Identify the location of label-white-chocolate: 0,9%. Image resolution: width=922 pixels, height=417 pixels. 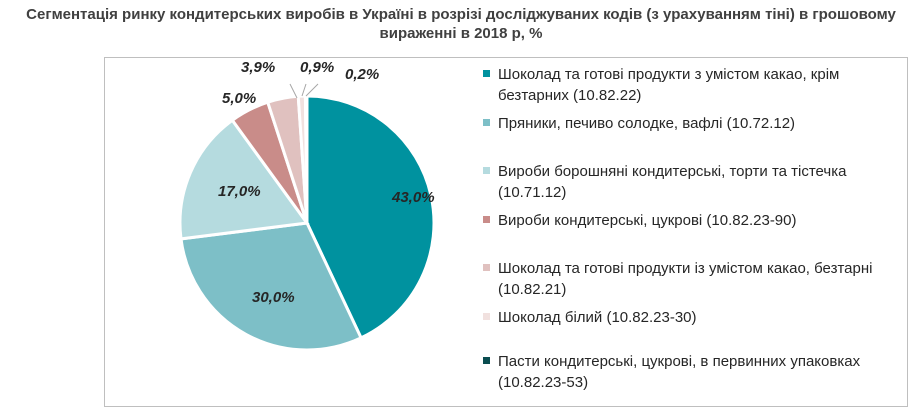
(317, 67).